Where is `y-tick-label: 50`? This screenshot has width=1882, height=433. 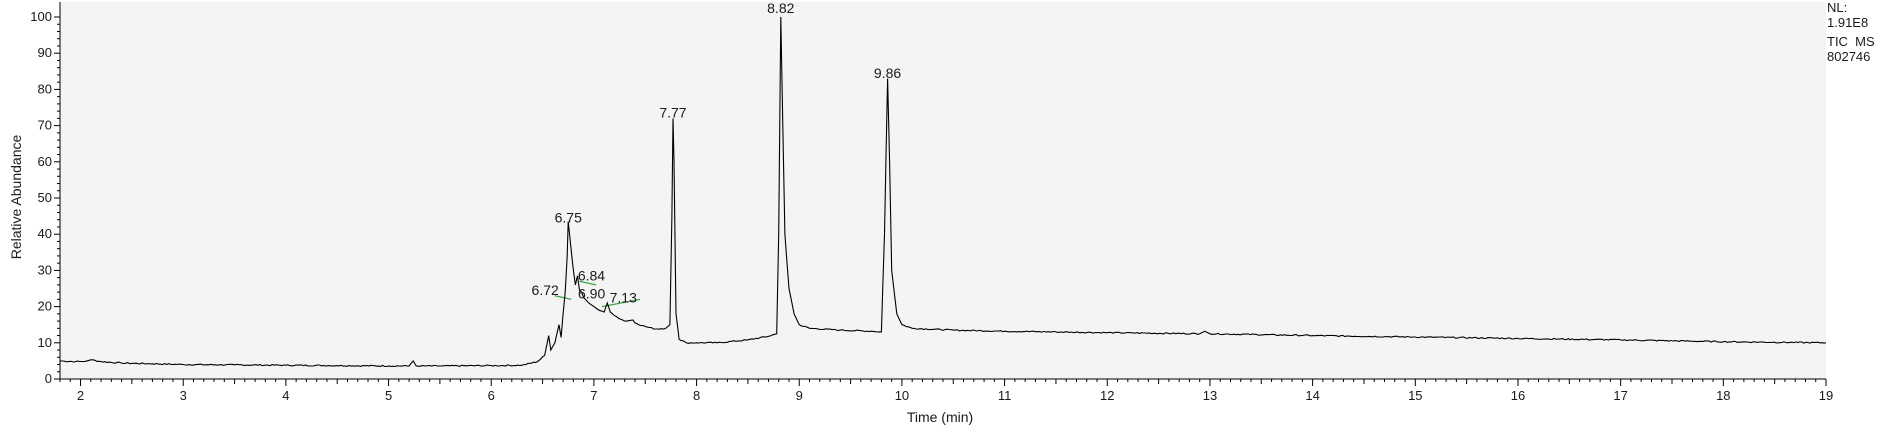 y-tick-label: 50 is located at coordinates (45, 197).